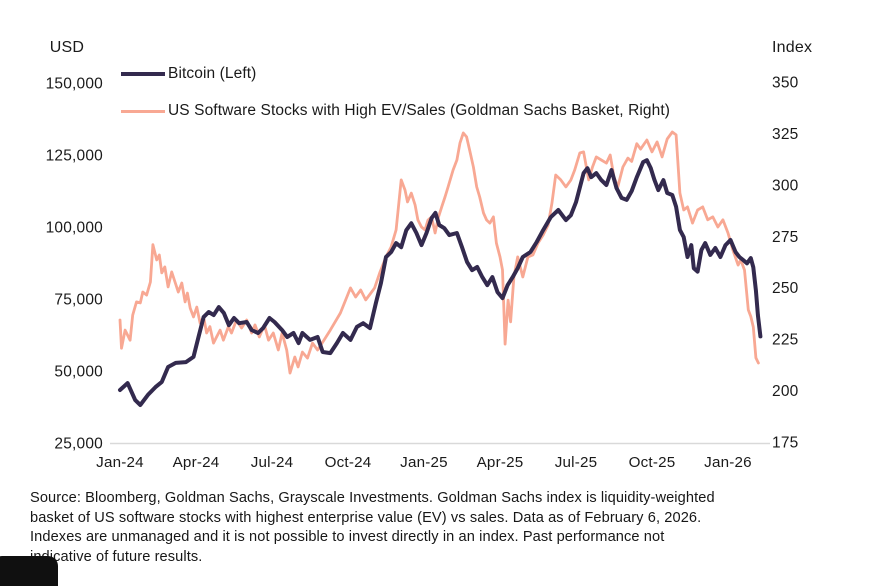 The width and height of the screenshot is (893, 586). Describe the element at coordinates (143, 111) in the screenshot. I see `software-line-swatch-icon` at that location.